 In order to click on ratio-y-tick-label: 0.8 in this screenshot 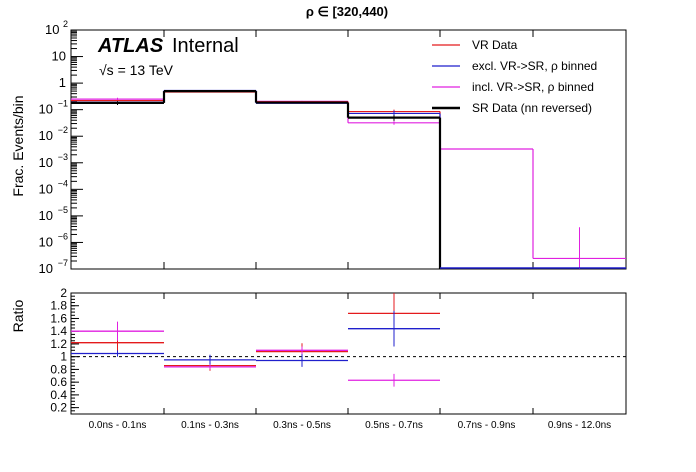, I will do `click(58, 369)`.